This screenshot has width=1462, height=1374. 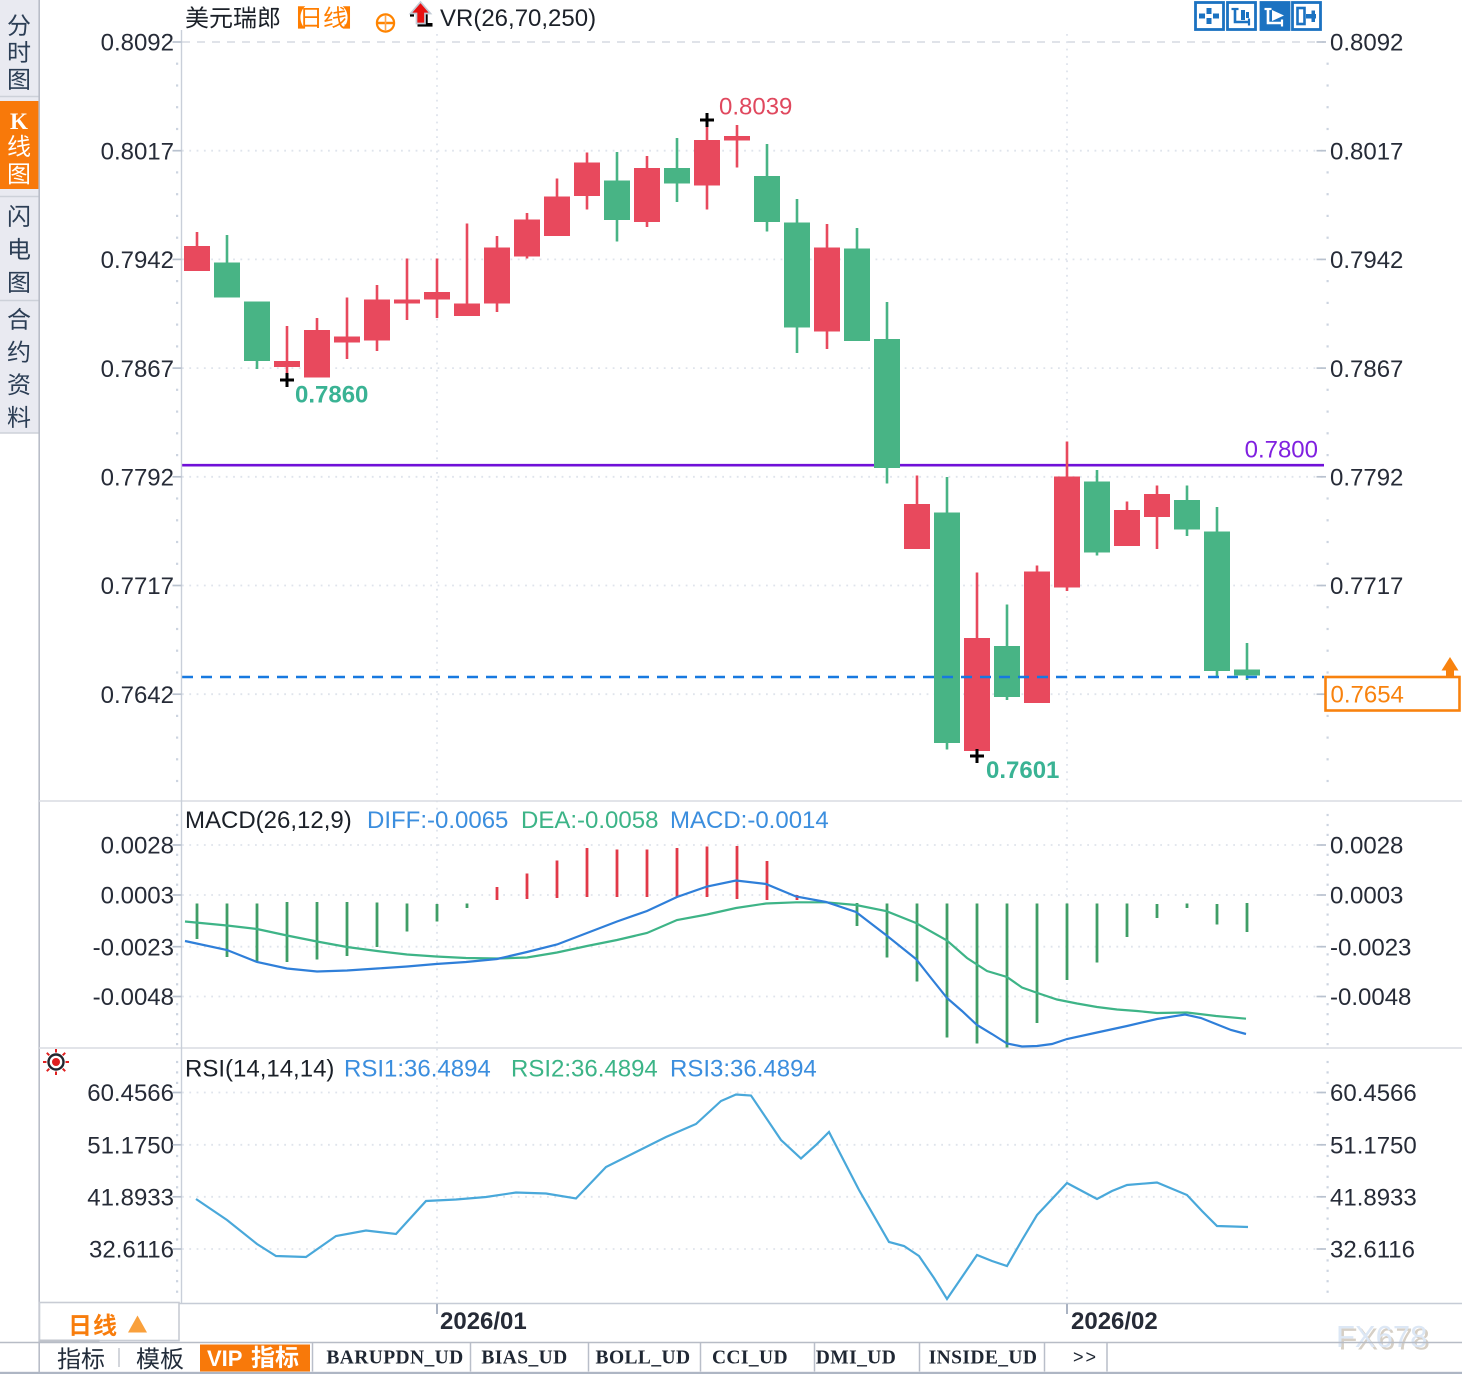 I want to click on svg-text: MACD:-0.0014, so click(x=749, y=820).